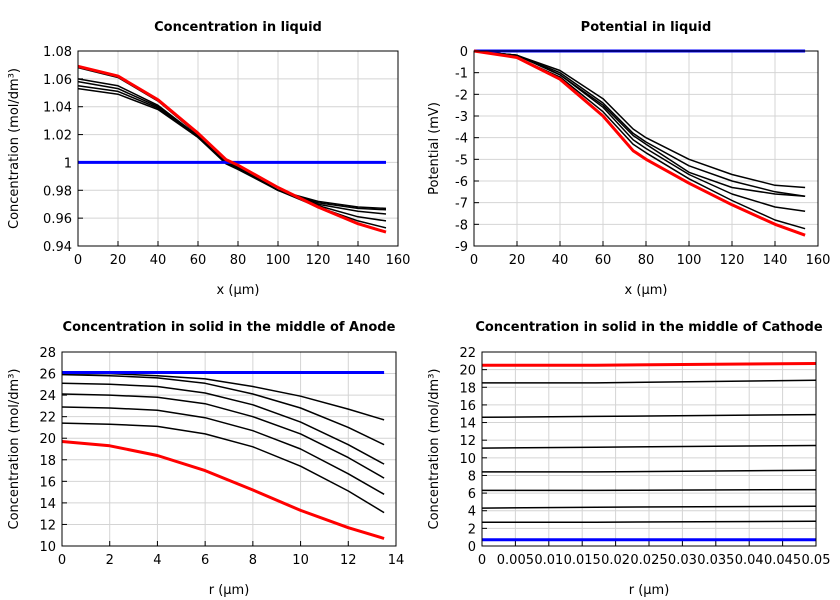 This screenshot has height=600, width=840. I want to click on y-tick-label: -1, so click(461, 74).